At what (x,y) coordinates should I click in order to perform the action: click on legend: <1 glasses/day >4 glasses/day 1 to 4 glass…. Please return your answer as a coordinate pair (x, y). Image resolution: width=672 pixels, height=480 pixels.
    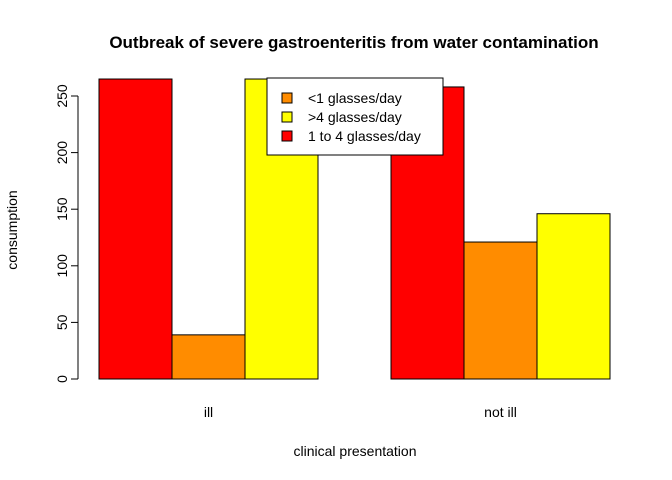
    Looking at the image, I should click on (355, 116).